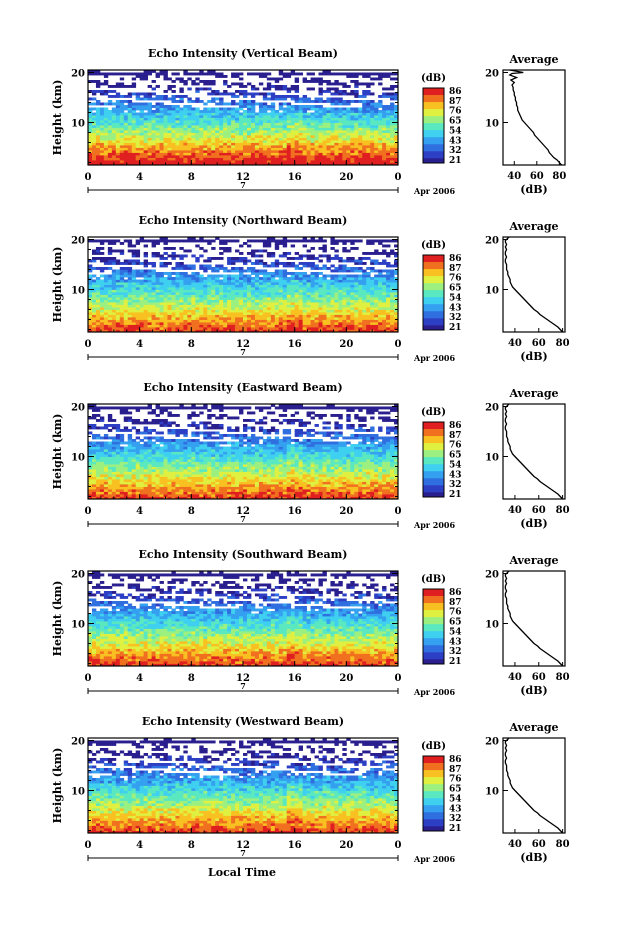 This screenshot has height=929, width=620. What do you see at coordinates (492, 792) in the screenshot?
I see `profile-y-tick-label: 10` at bounding box center [492, 792].